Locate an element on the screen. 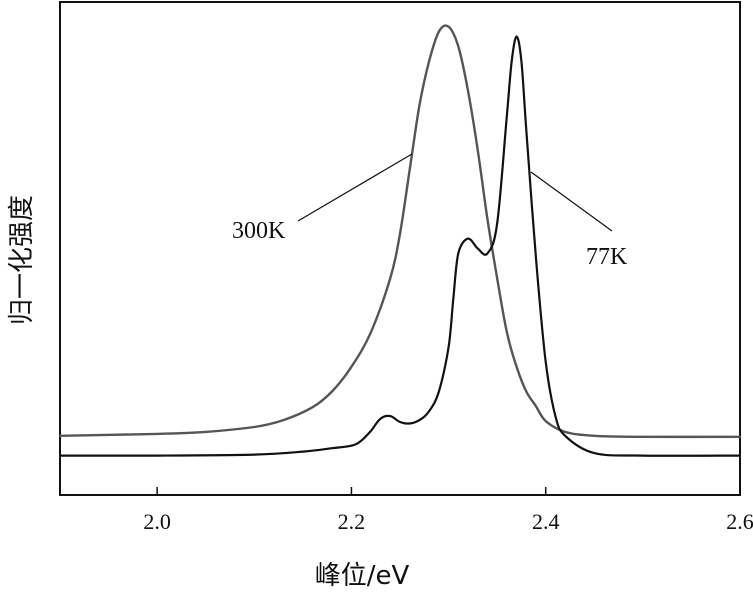 The image size is (753, 592). x-tick-label: 2.2 is located at coordinates (352, 521).